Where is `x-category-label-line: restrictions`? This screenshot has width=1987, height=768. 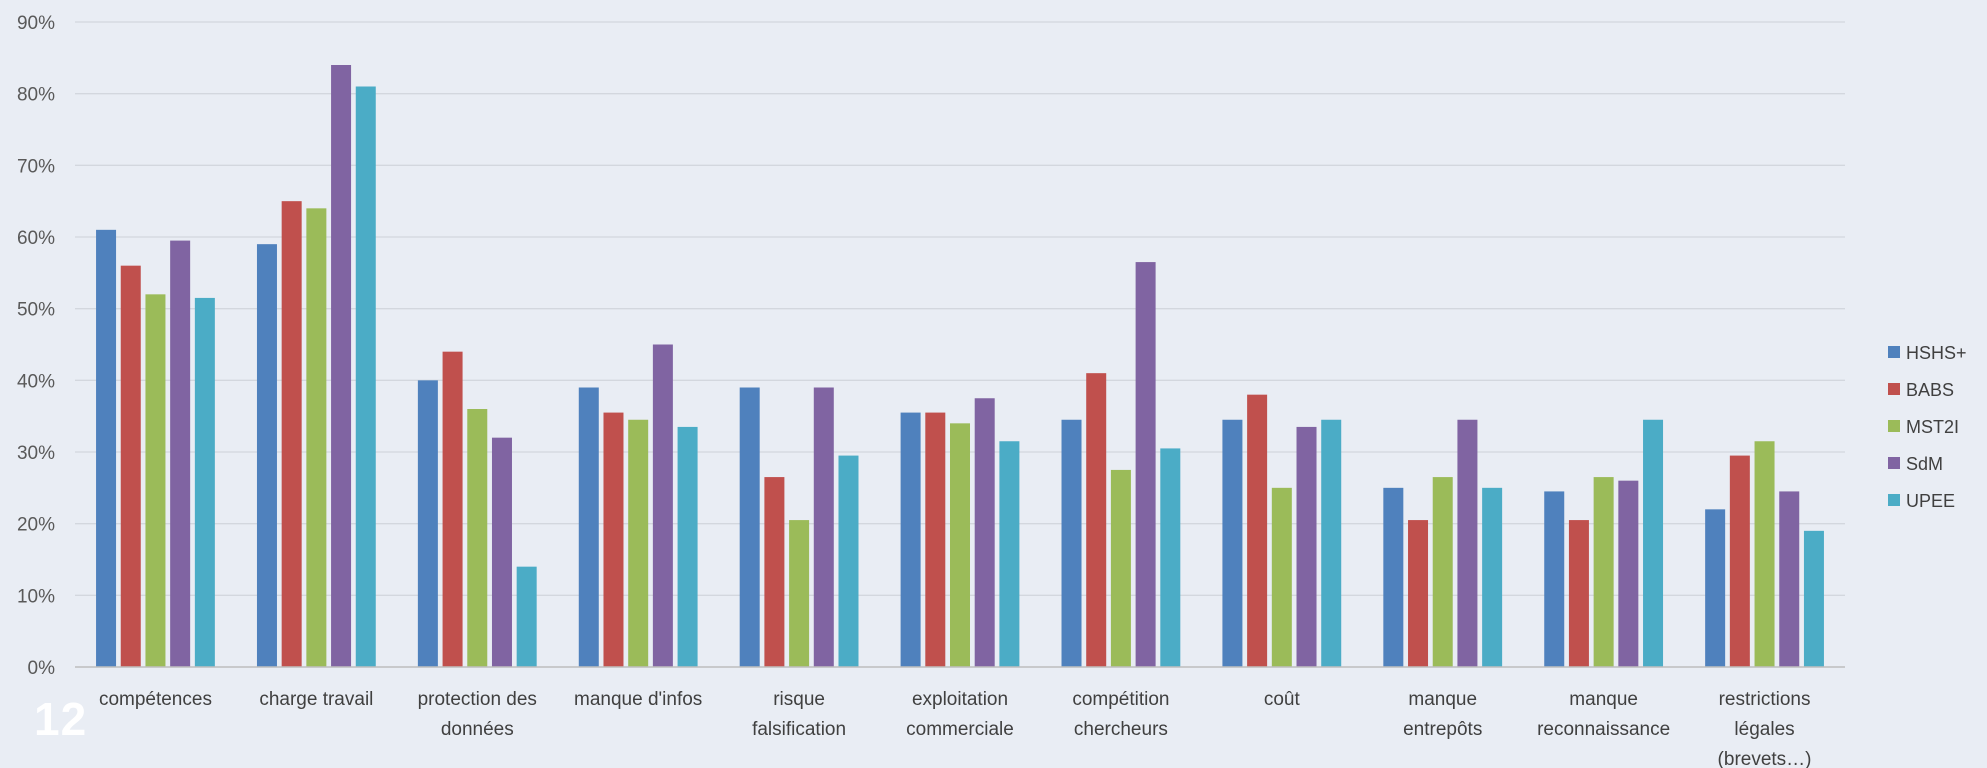
x-category-label-line: restrictions is located at coordinates (1765, 699).